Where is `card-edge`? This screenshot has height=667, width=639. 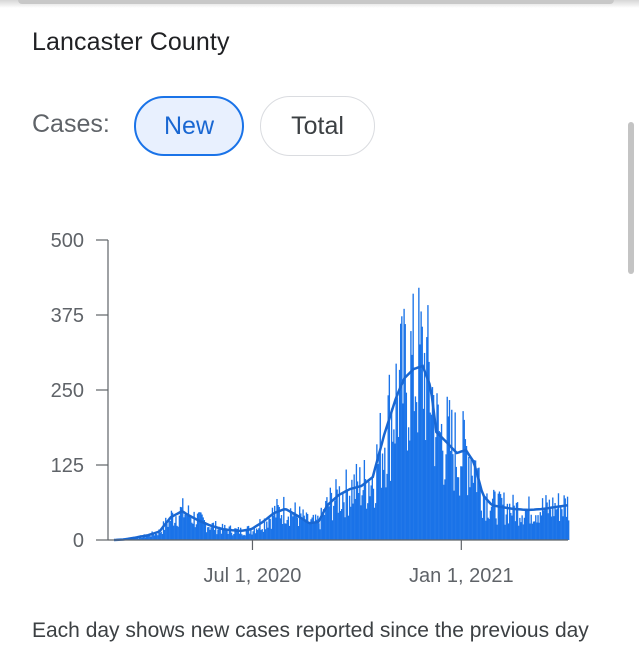
card-edge is located at coordinates (316, 2).